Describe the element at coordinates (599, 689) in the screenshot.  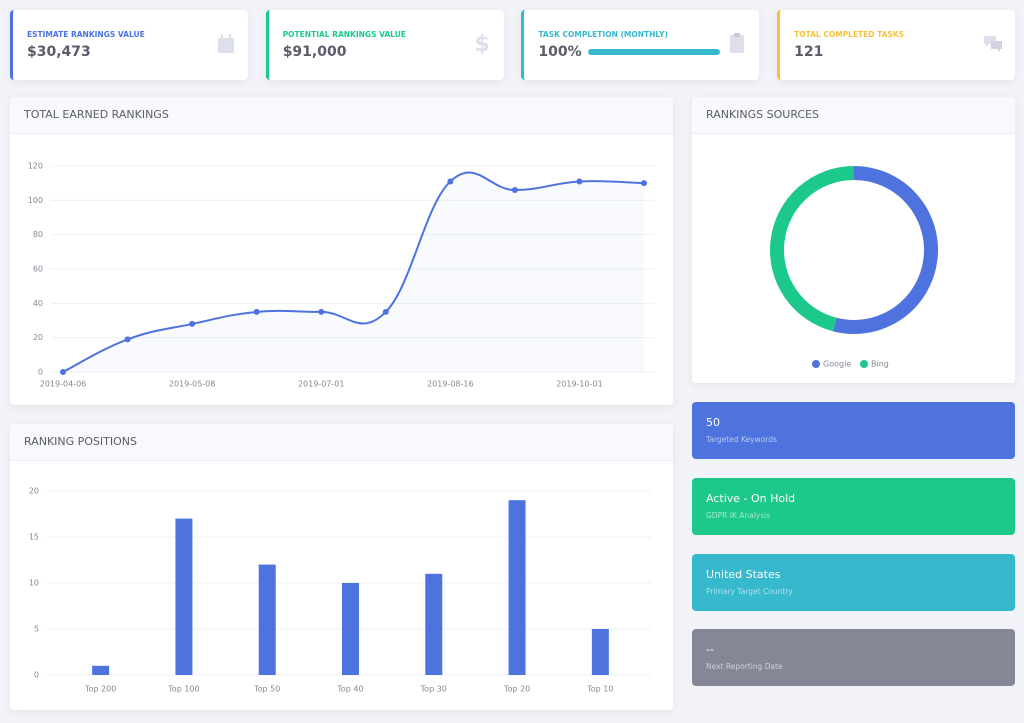
I see `x-tick-label: Top 10` at that location.